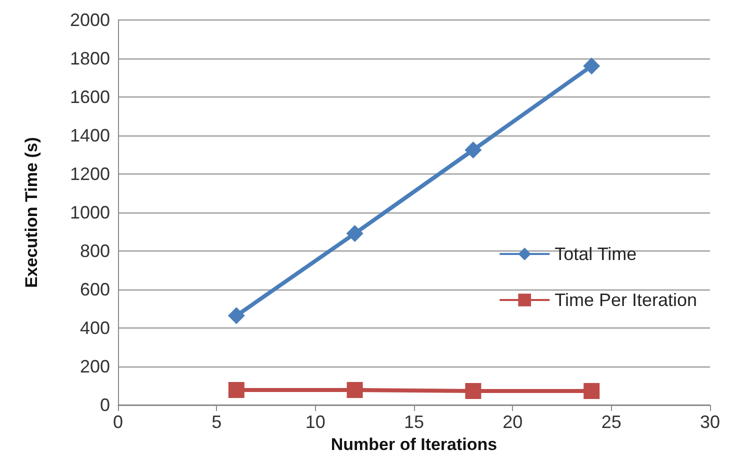 This screenshot has height=465, width=732. I want to click on y-tick-label: 1000, so click(90, 212).